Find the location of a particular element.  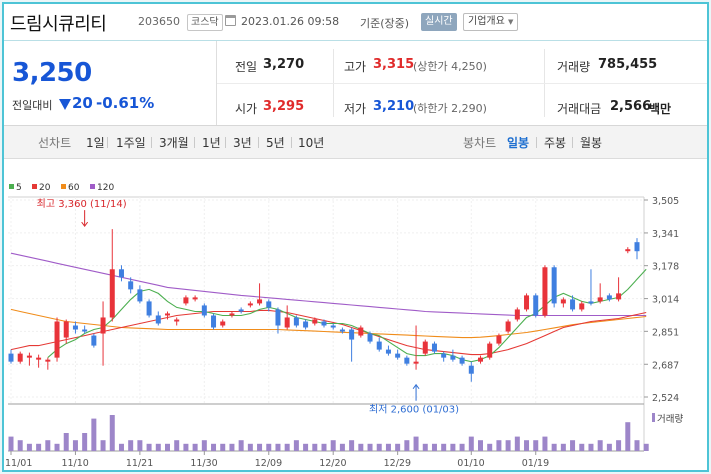

period-3y: 3년 is located at coordinates (242, 143).